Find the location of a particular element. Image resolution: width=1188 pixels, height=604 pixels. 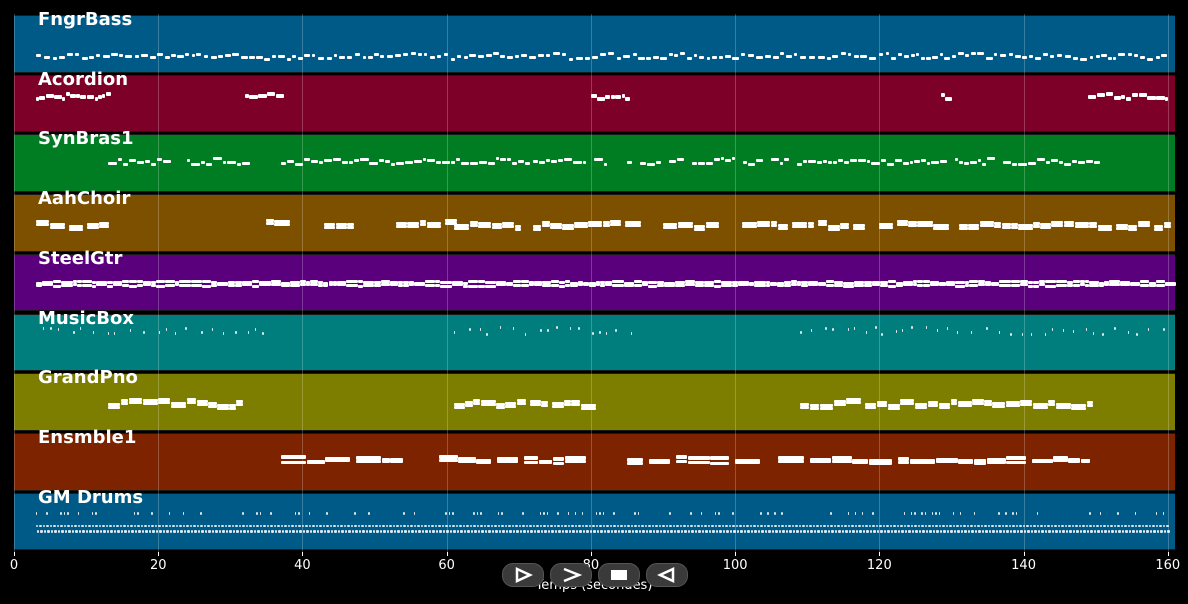

rewind-button is located at coordinates (667, 575).